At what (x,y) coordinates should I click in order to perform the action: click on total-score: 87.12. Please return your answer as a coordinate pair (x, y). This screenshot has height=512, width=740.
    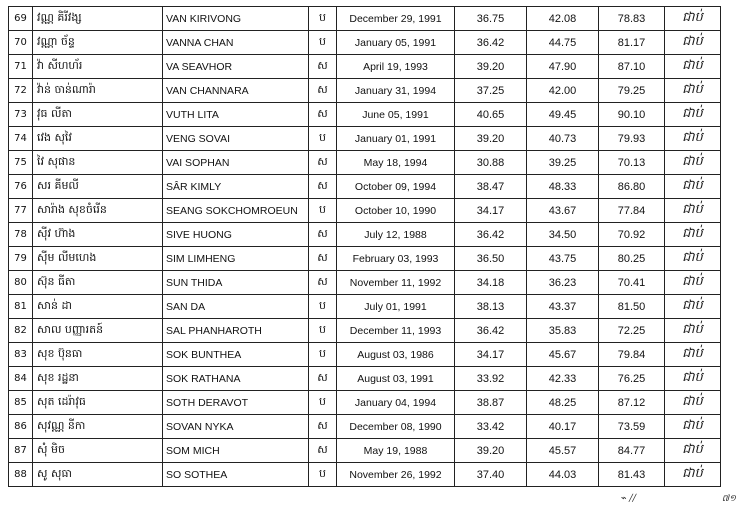
    Looking at the image, I should click on (631, 402).